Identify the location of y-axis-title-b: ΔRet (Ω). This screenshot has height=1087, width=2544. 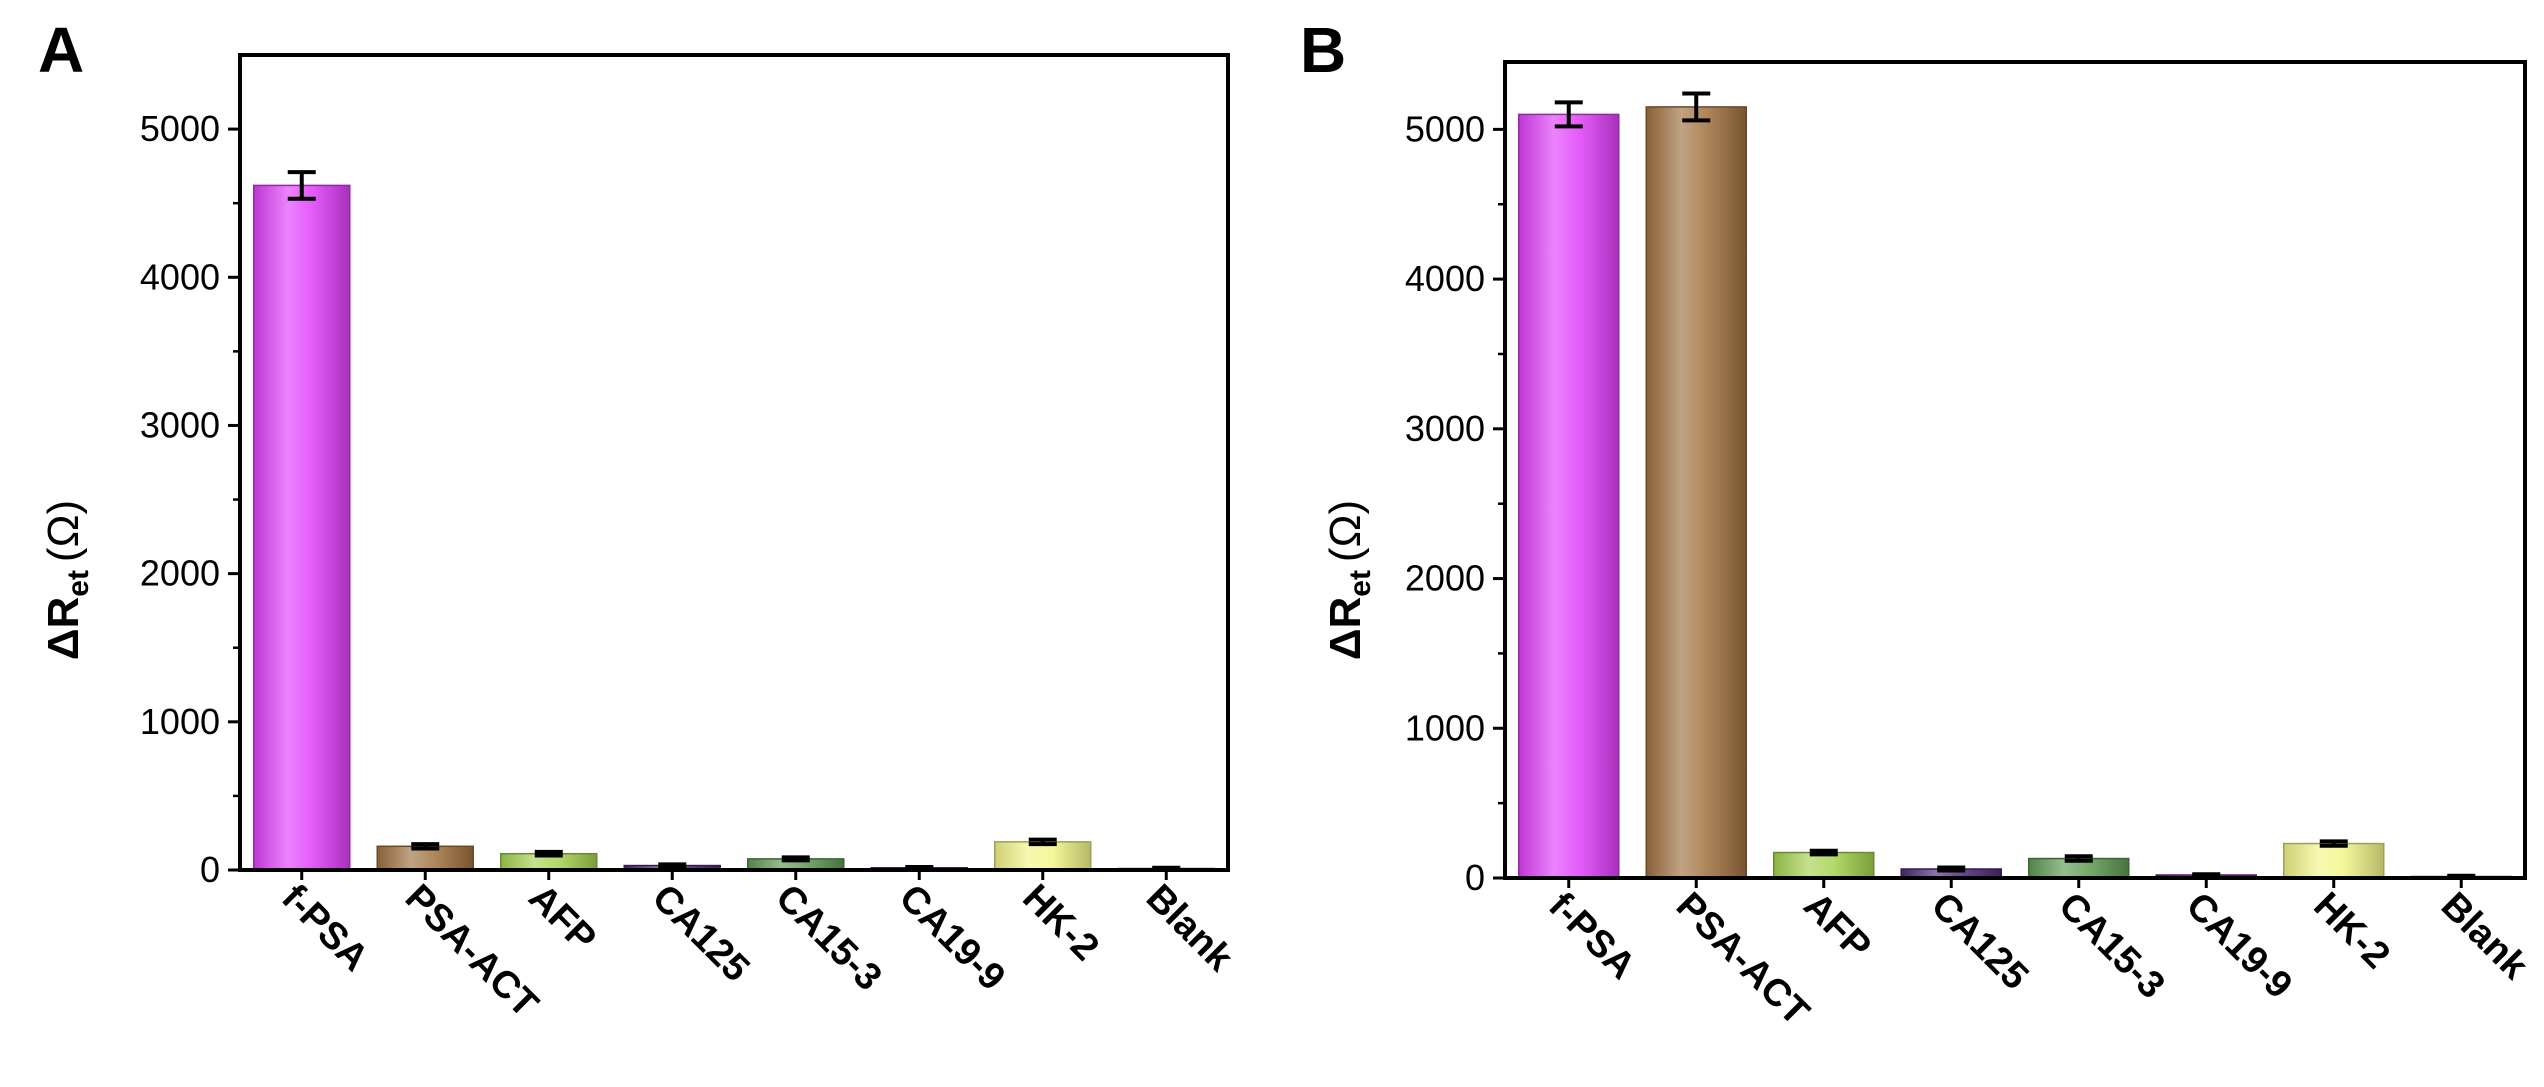
(1349, 580).